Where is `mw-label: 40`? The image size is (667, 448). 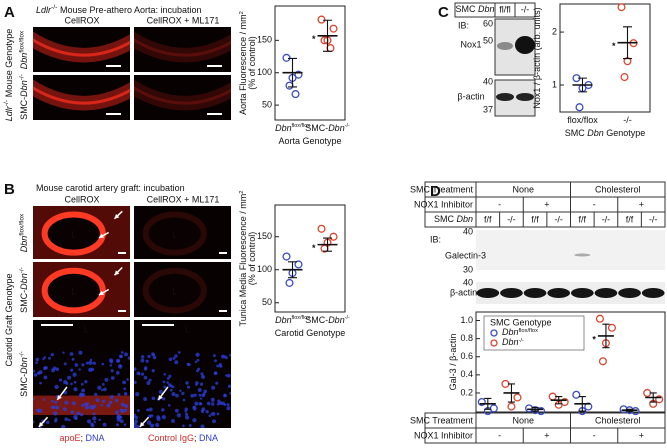 mw-label: 40 is located at coordinates (468, 231).